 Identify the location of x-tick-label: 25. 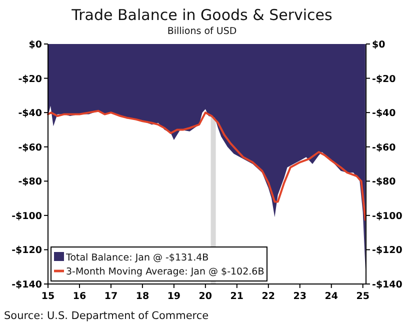
(363, 296).